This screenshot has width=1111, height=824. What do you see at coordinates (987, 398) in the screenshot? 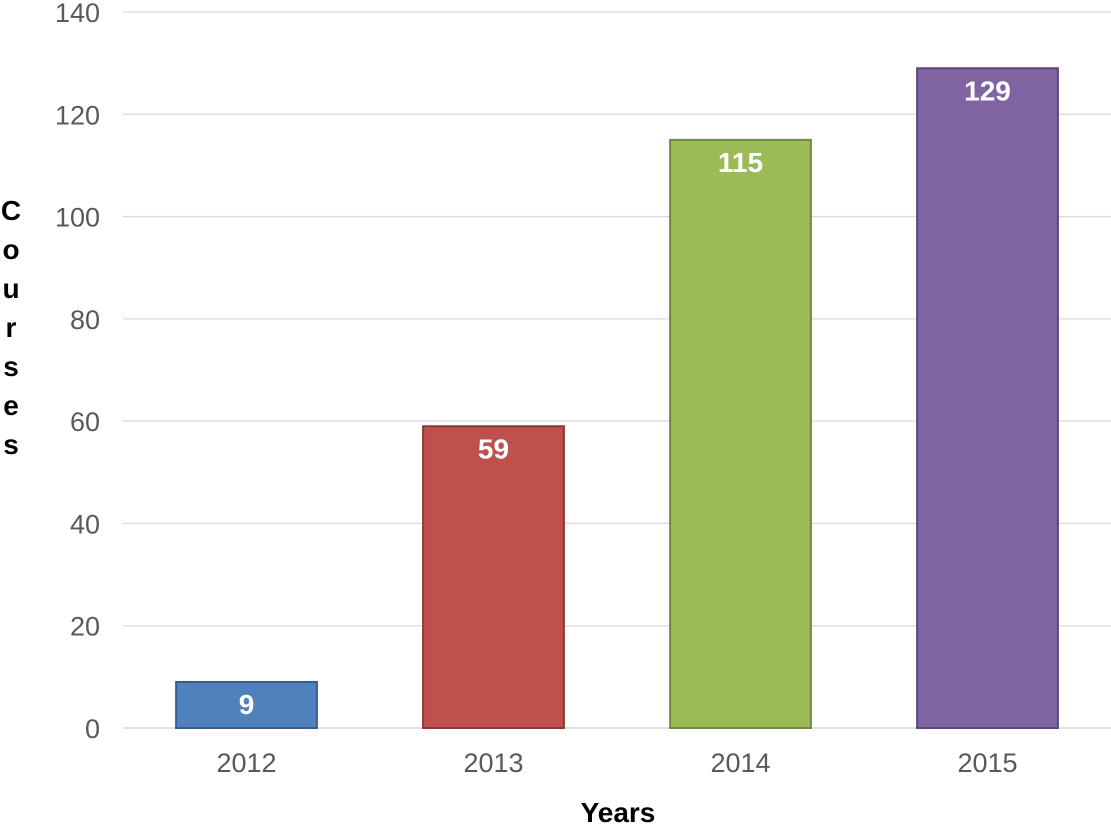
I see `bar-2015` at bounding box center [987, 398].